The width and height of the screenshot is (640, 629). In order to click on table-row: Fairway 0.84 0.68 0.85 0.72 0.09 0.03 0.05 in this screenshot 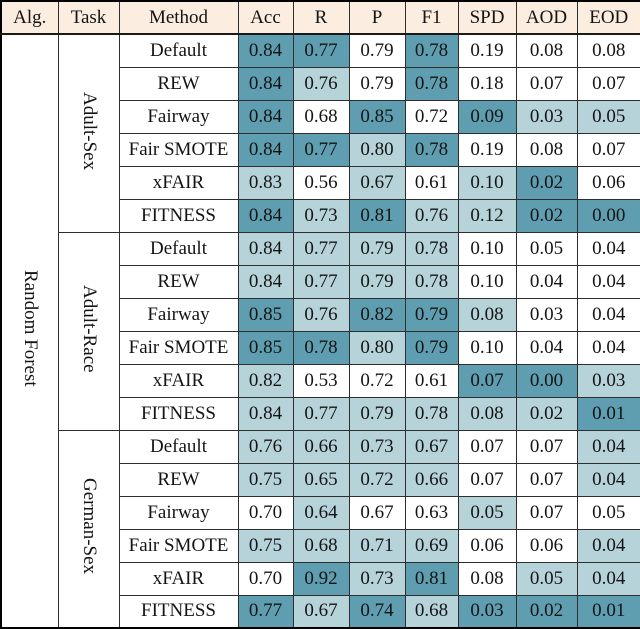, I will do `click(320, 116)`.